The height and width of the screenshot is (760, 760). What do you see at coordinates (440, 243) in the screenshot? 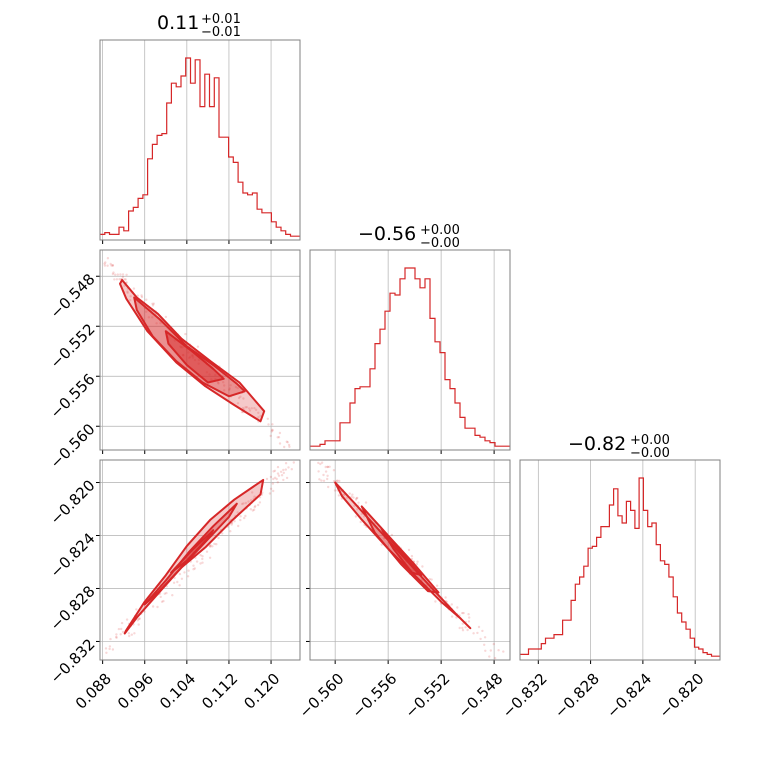
I see `title-diag-1-sub: −0.00` at bounding box center [440, 243].